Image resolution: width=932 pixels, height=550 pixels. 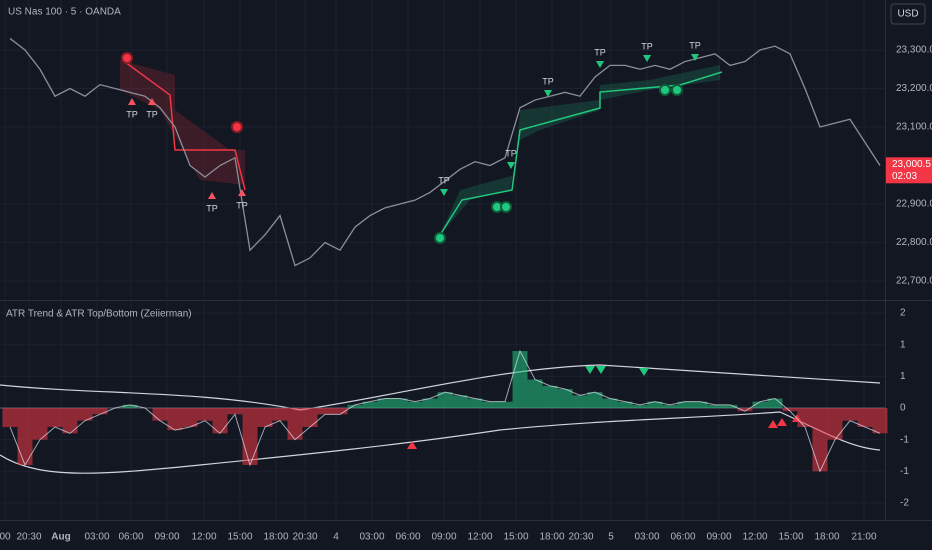 What do you see at coordinates (914, 127) in the screenshot?
I see `price-tick-label: 23,100.0` at bounding box center [914, 127].